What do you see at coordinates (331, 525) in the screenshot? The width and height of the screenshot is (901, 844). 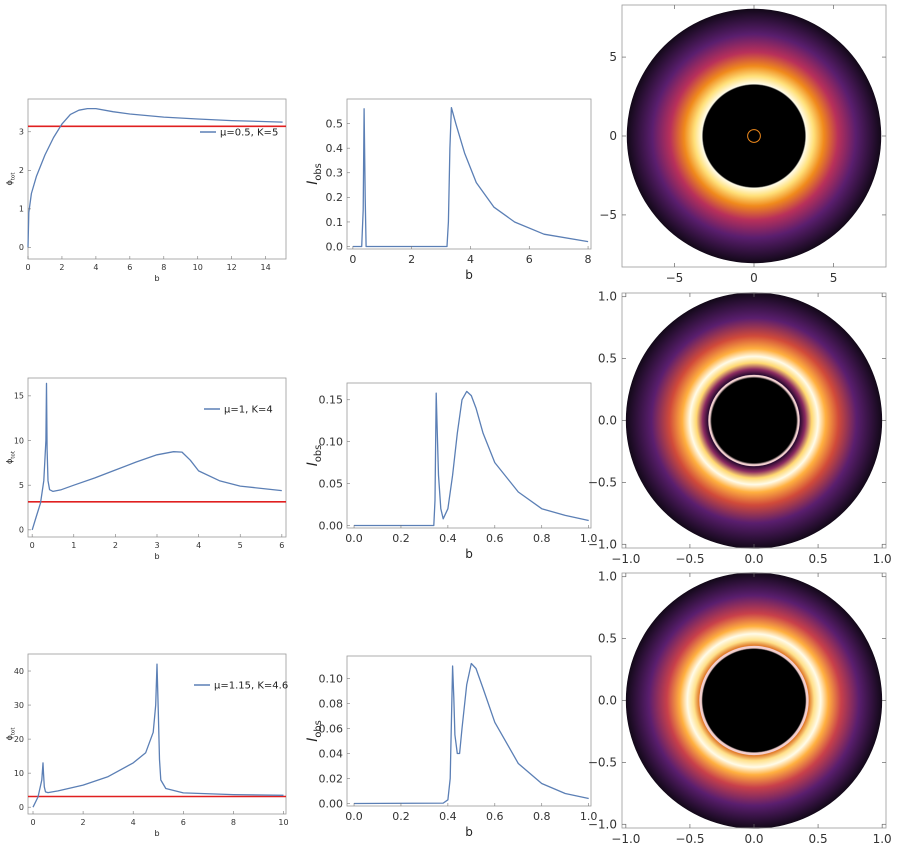 I see `y-tick-label: 0.00` at bounding box center [331, 525].